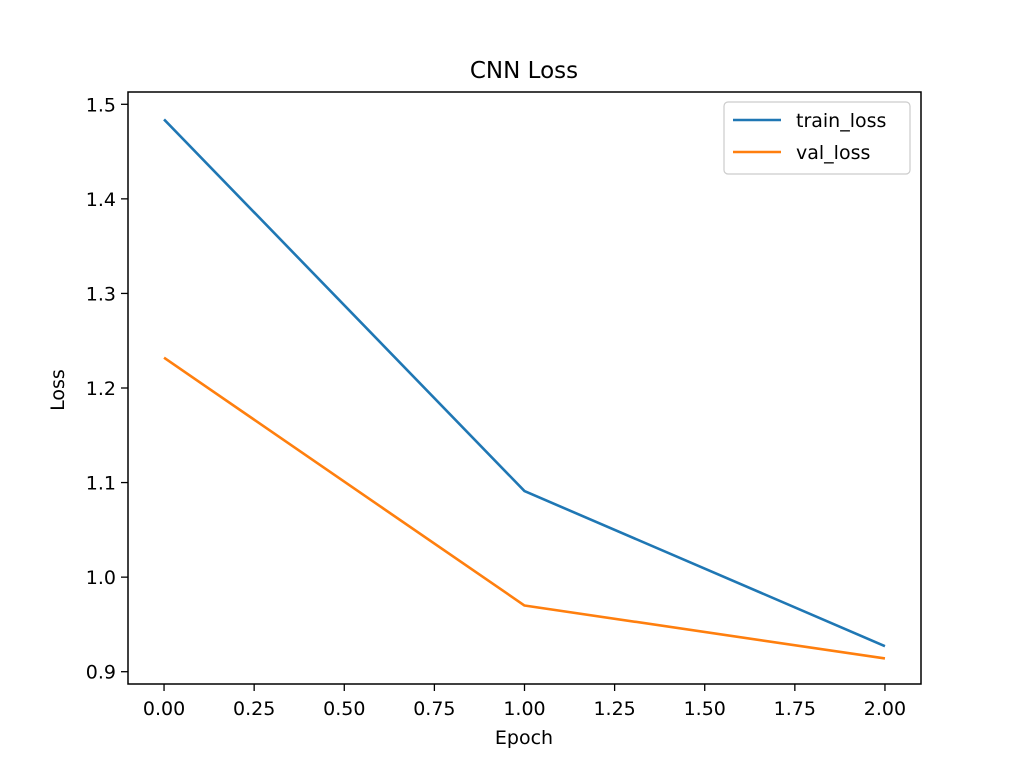  I want to click on y-tick-label: 1.3, so click(101, 294).